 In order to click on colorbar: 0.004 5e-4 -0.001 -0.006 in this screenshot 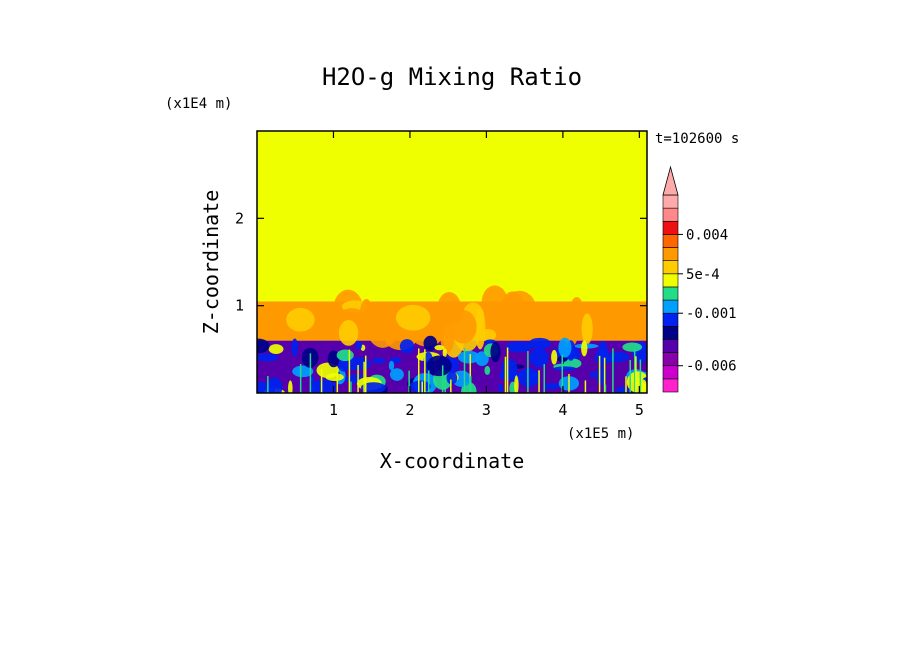, I will do `click(699, 279)`.